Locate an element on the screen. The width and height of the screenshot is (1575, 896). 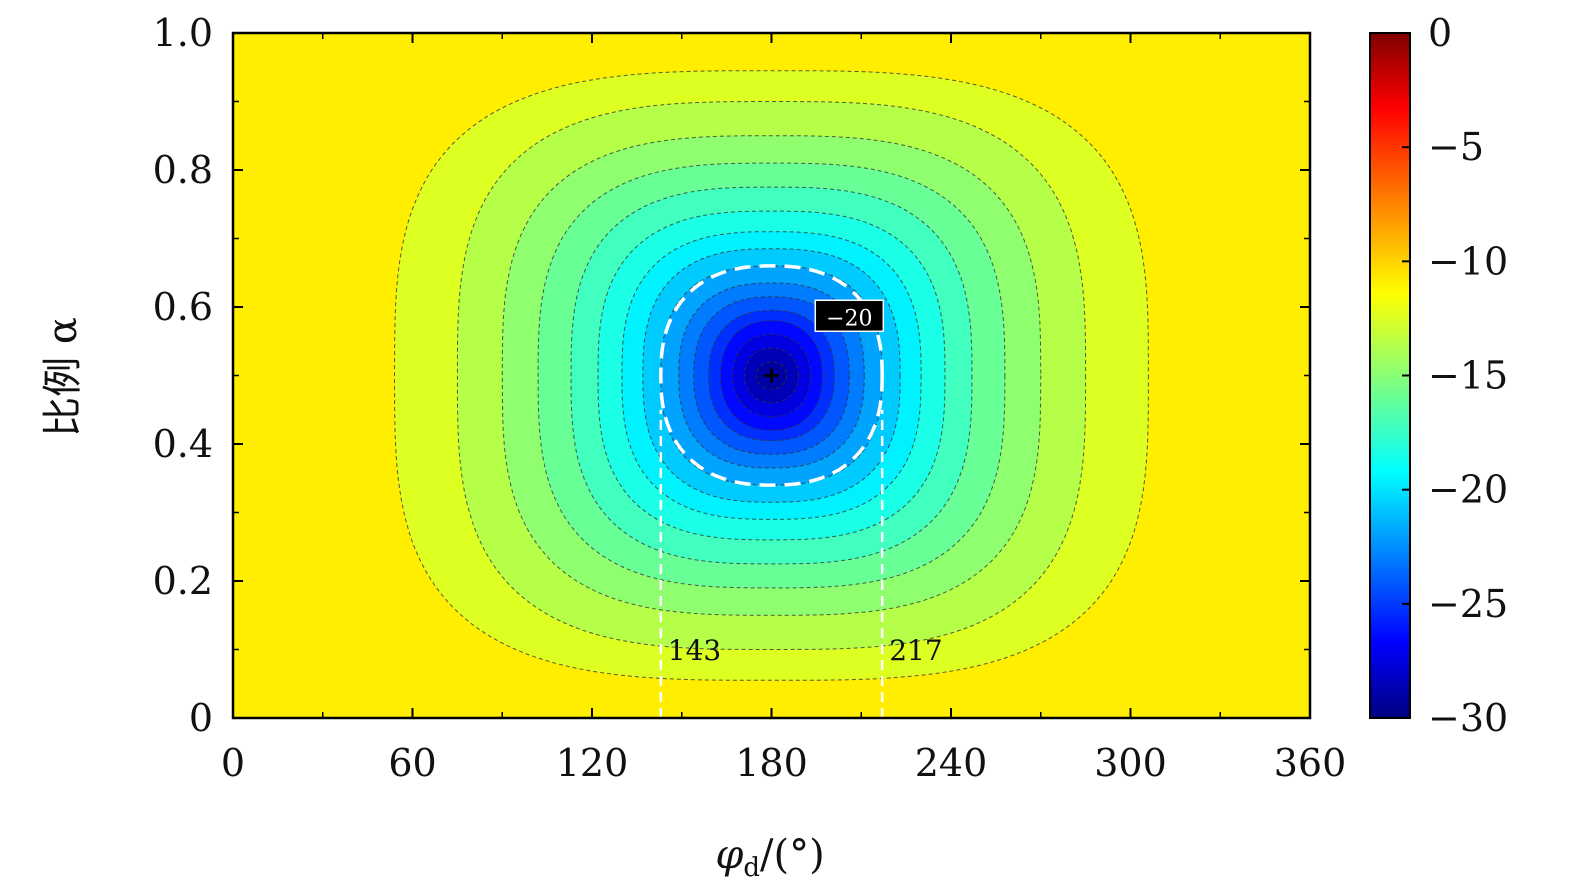
contour-label: −20 is located at coordinates (849, 318).